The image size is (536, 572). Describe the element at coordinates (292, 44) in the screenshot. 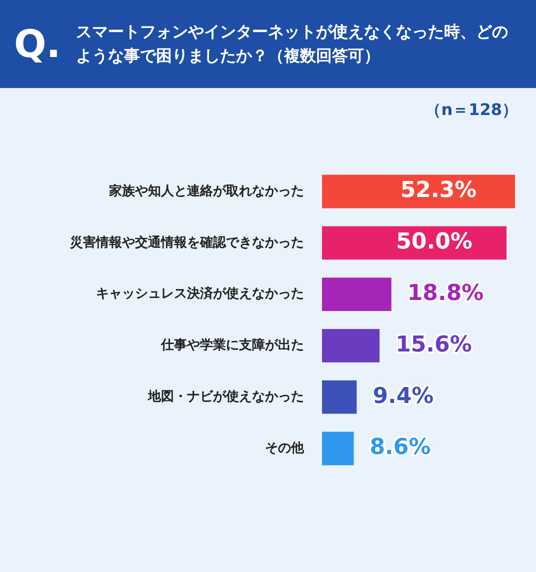

I see `chart-title: スマートフォンやインターネットが使えなくなった時、どのような事で困りましたか？（複数回答可）` at that location.